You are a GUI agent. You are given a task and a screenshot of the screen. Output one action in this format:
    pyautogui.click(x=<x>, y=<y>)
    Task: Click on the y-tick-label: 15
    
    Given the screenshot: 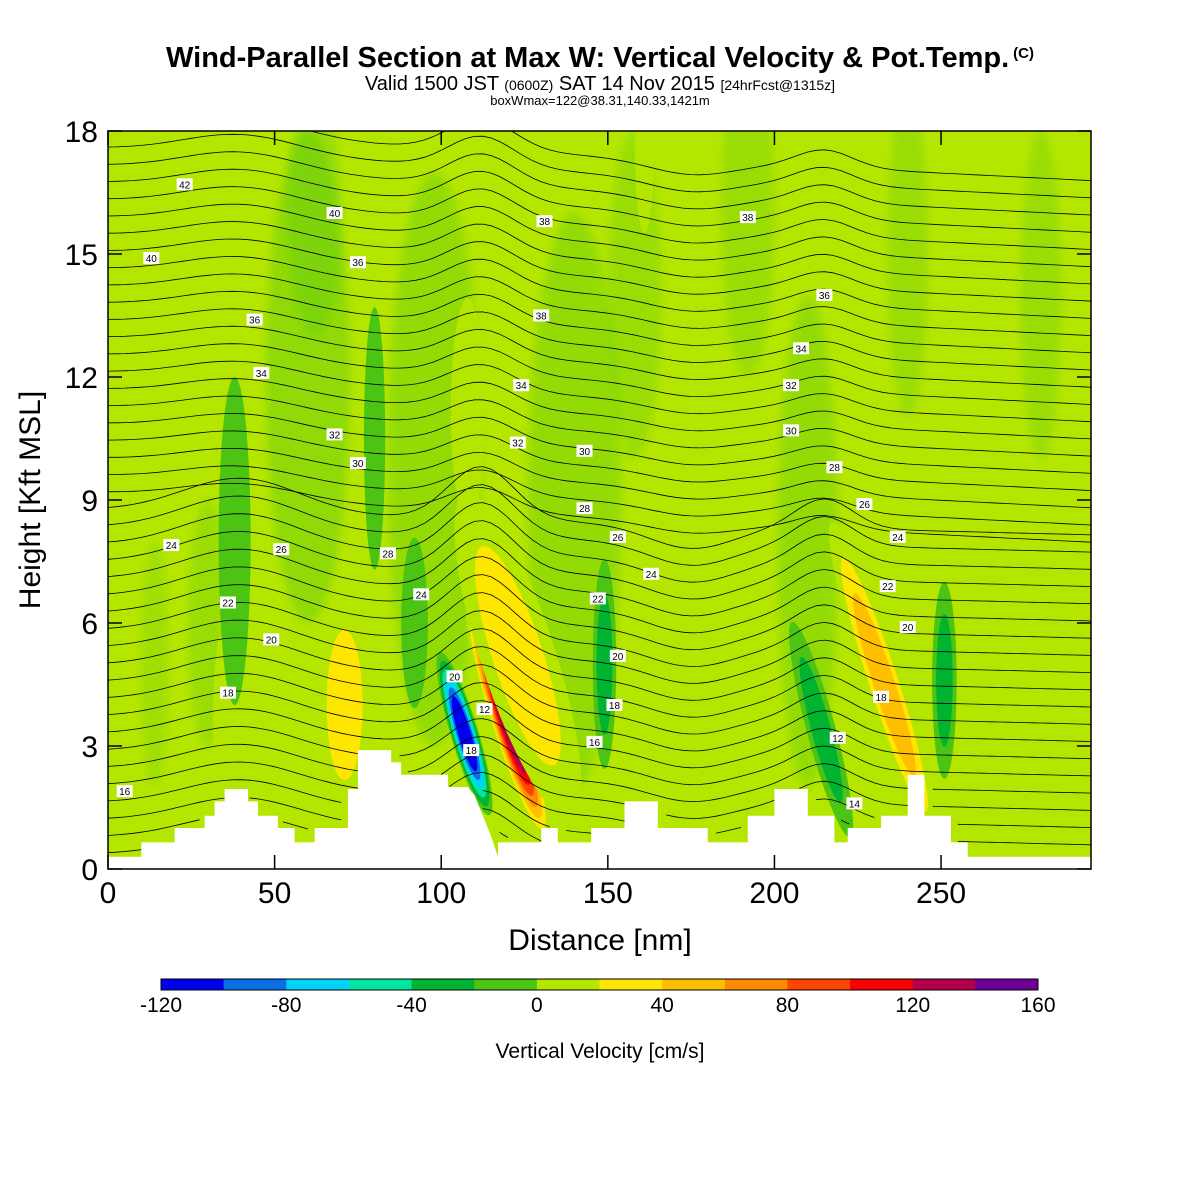 What is the action you would take?
    pyautogui.click(x=81, y=255)
    